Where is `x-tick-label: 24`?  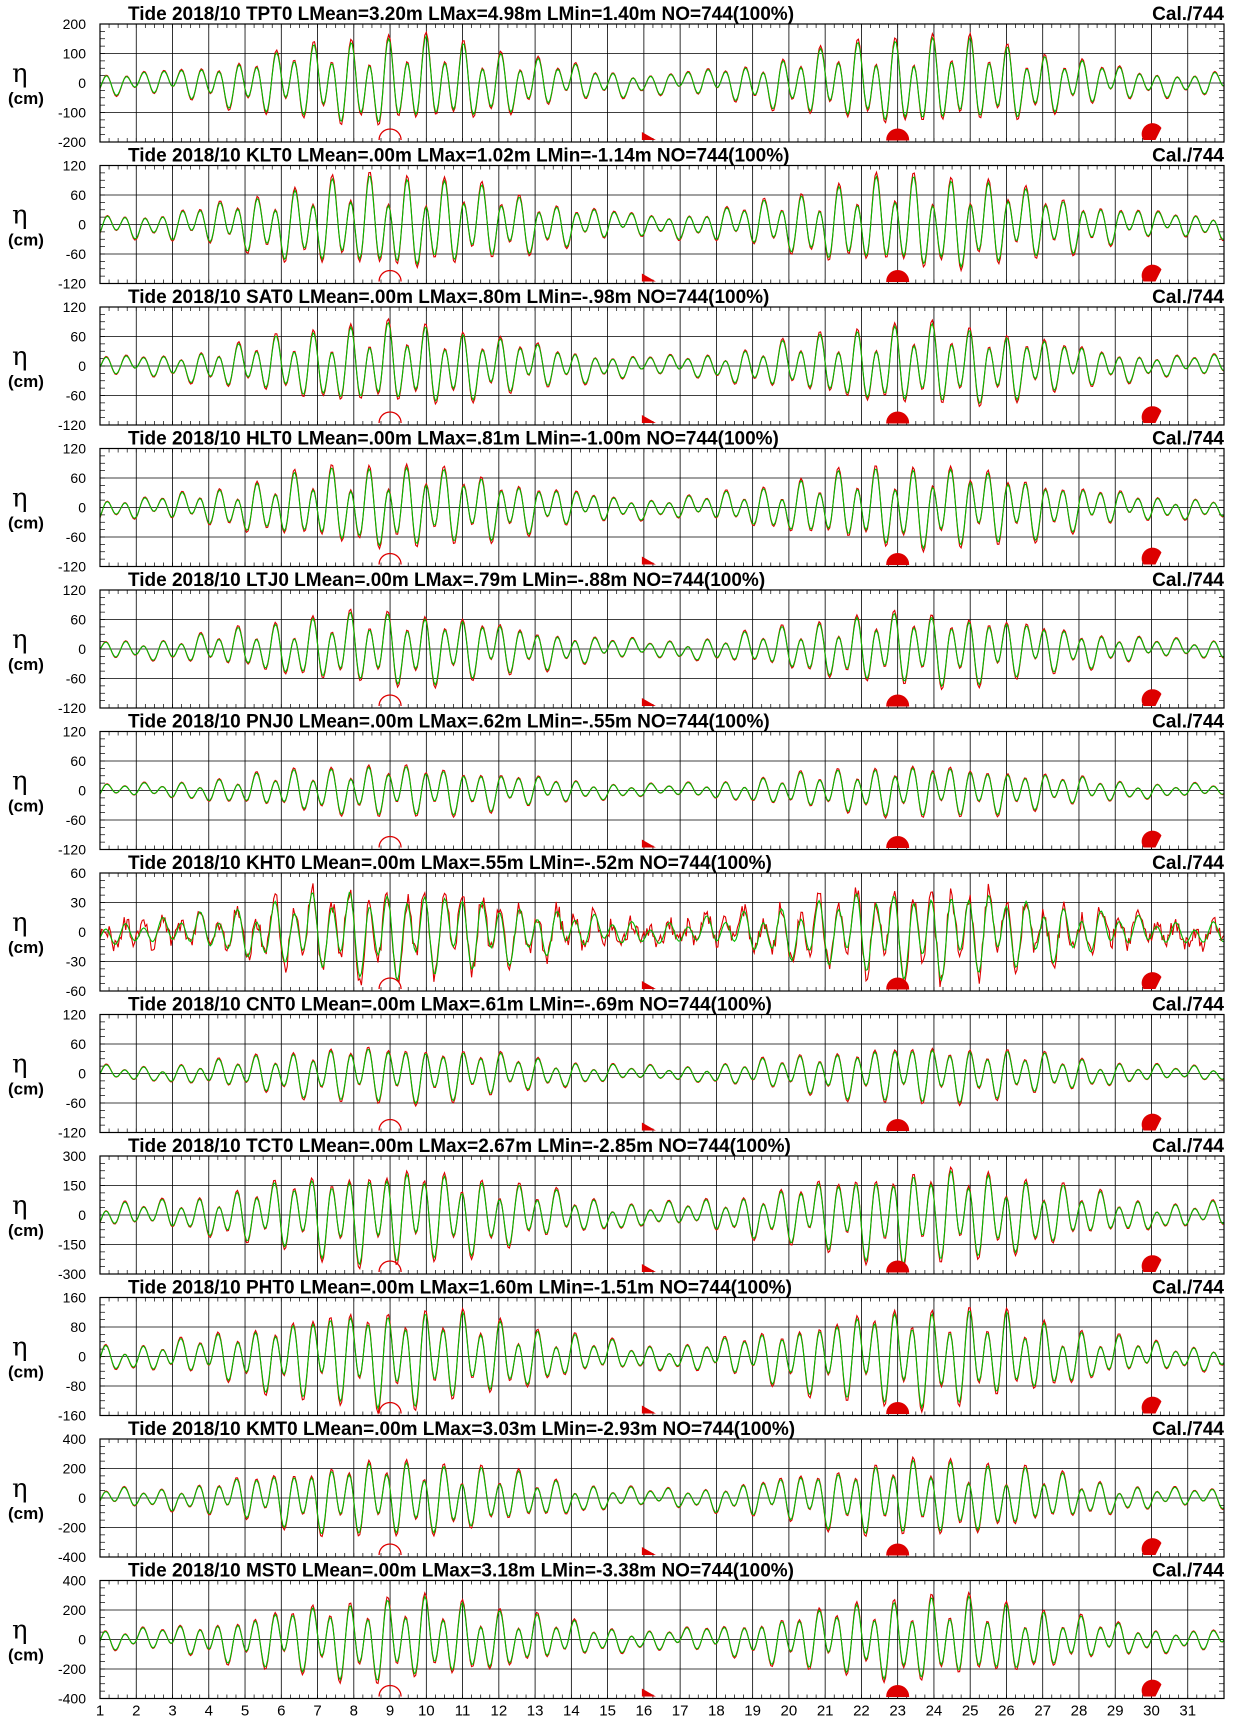
x-tick-label: 24 is located at coordinates (934, 1711).